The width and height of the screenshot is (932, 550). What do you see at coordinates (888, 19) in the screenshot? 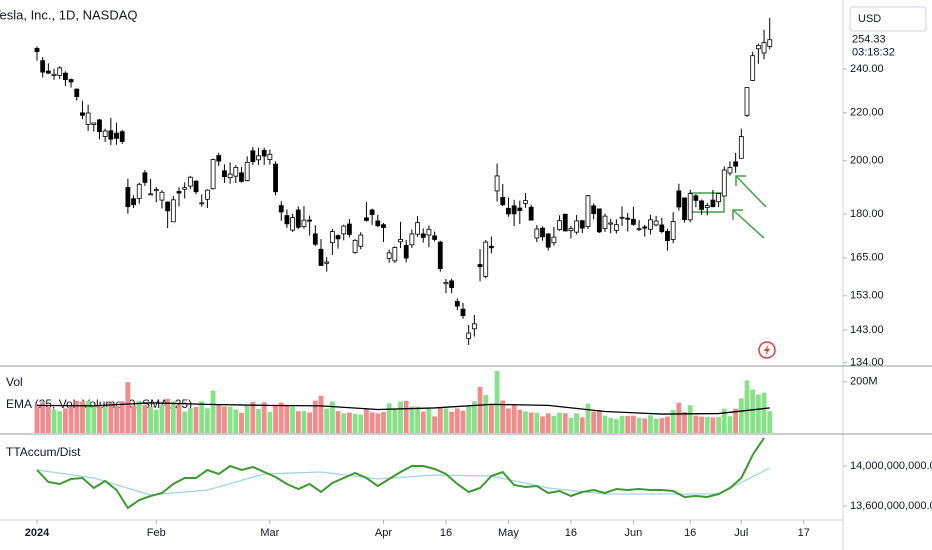
I see `currency-button` at bounding box center [888, 19].